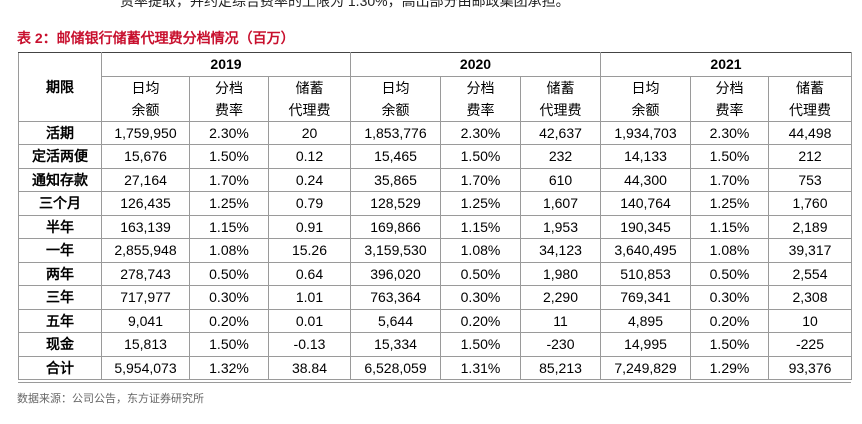 The height and width of the screenshot is (424, 862). Describe the element at coordinates (560, 179) in the screenshot. I see `data-cell: 610` at that location.